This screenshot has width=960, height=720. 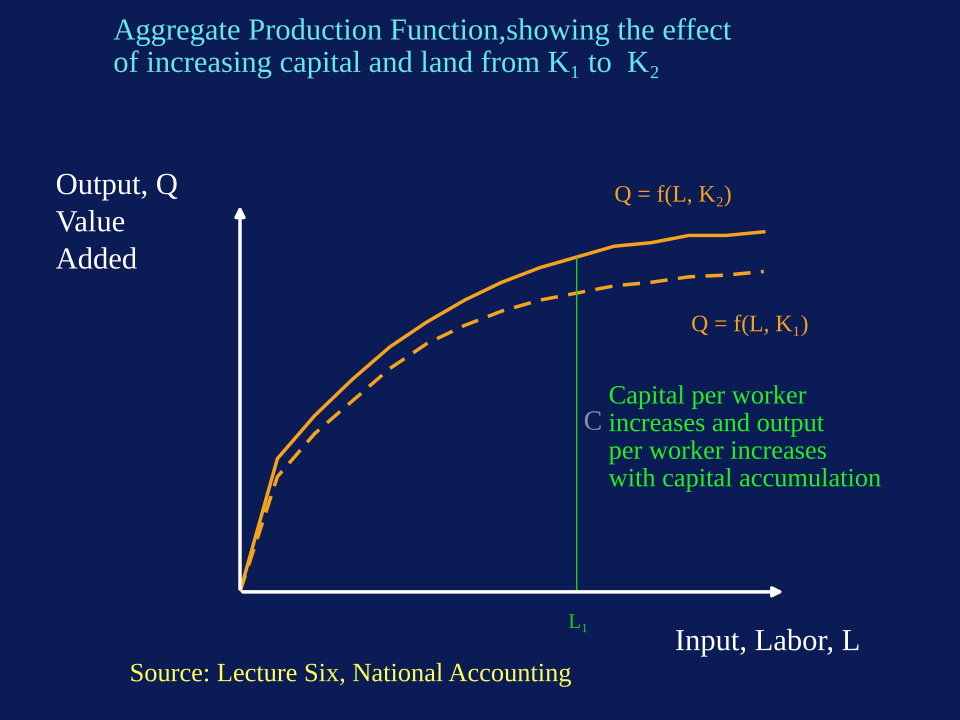 What do you see at coordinates (577, 623) in the screenshot?
I see `text: L₁` at bounding box center [577, 623].